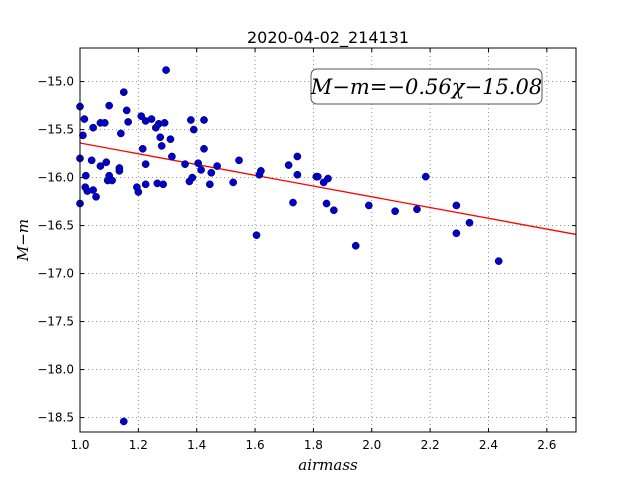 The image size is (640, 480). Describe the element at coordinates (196, 445) in the screenshot. I see `x-tick-label: 1.4` at that location.